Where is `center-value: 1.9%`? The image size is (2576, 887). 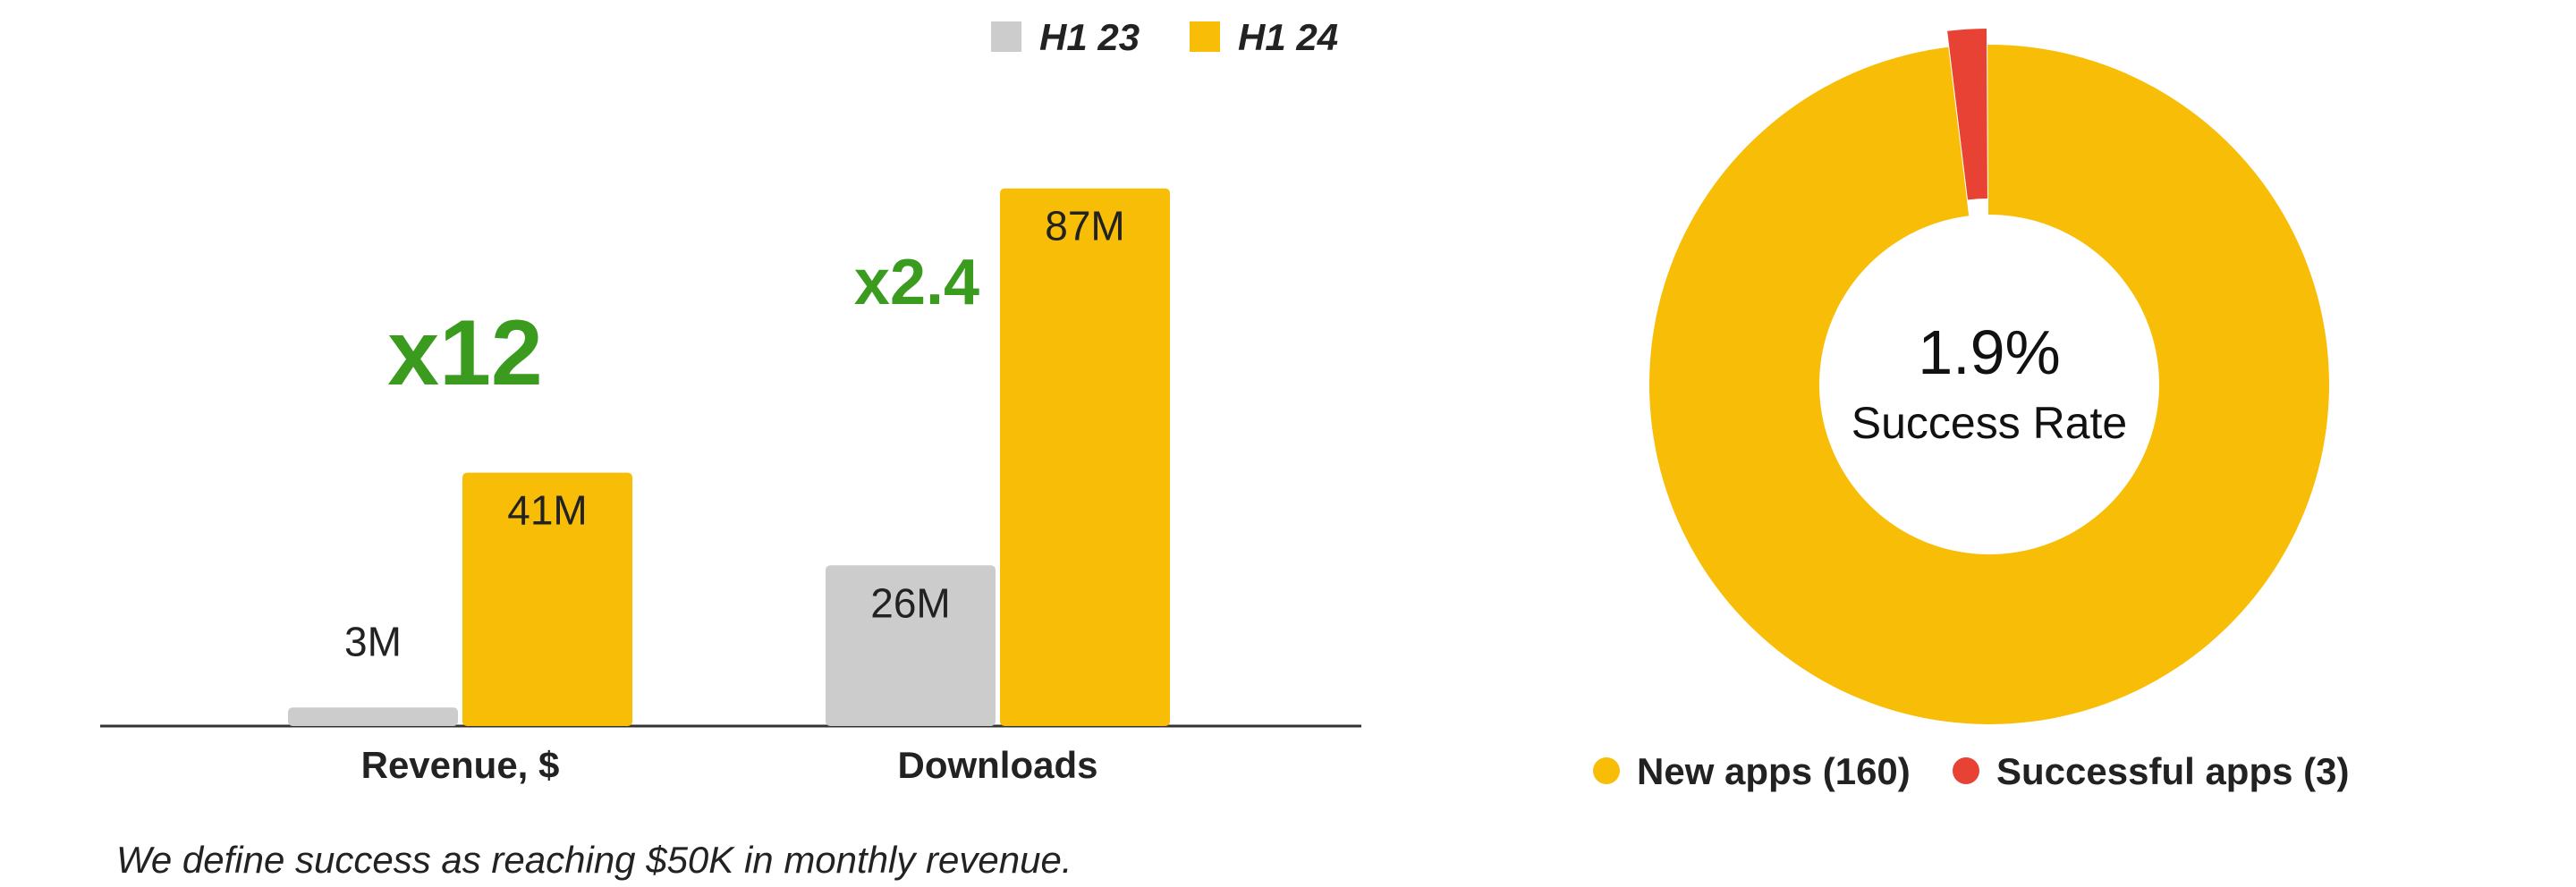
center-value: 1.9% is located at coordinates (1989, 352).